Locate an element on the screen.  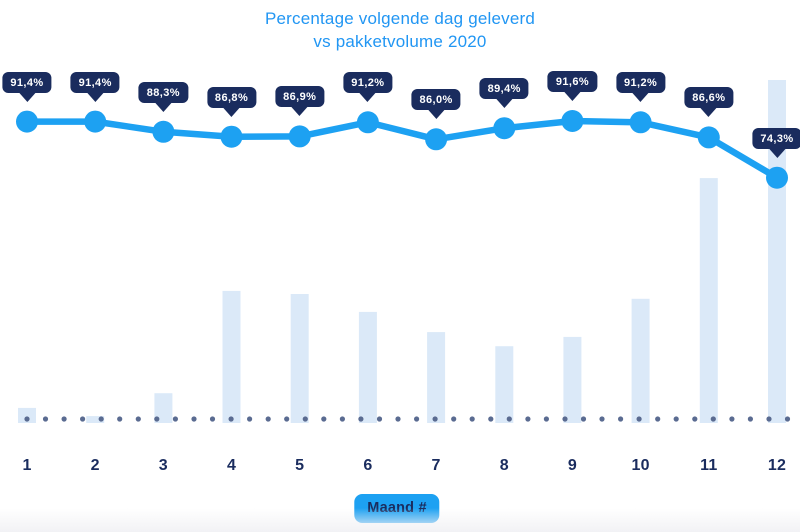
value-badge-month-11: 86,6% is located at coordinates (709, 98).